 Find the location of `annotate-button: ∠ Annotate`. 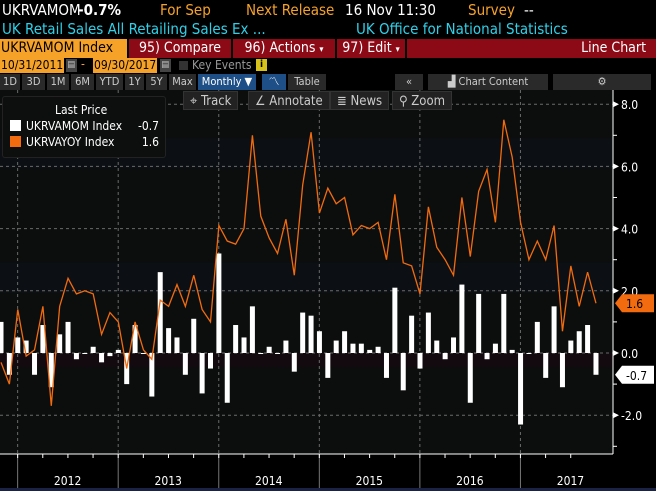

annotate-button: ∠ Annotate is located at coordinates (289, 100).